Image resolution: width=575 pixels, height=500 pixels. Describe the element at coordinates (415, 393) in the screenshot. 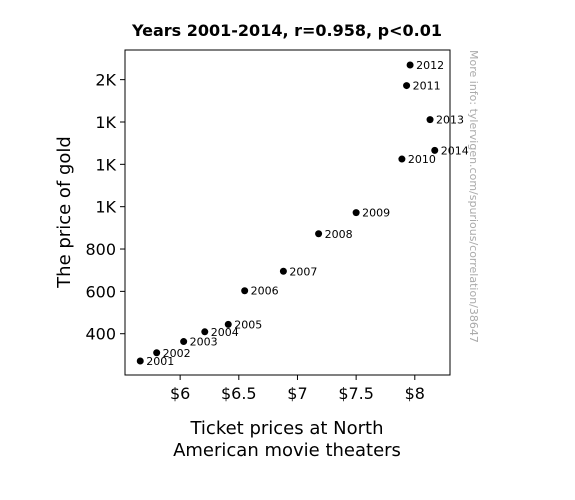

I see `x-tick-label: $8` at that location.